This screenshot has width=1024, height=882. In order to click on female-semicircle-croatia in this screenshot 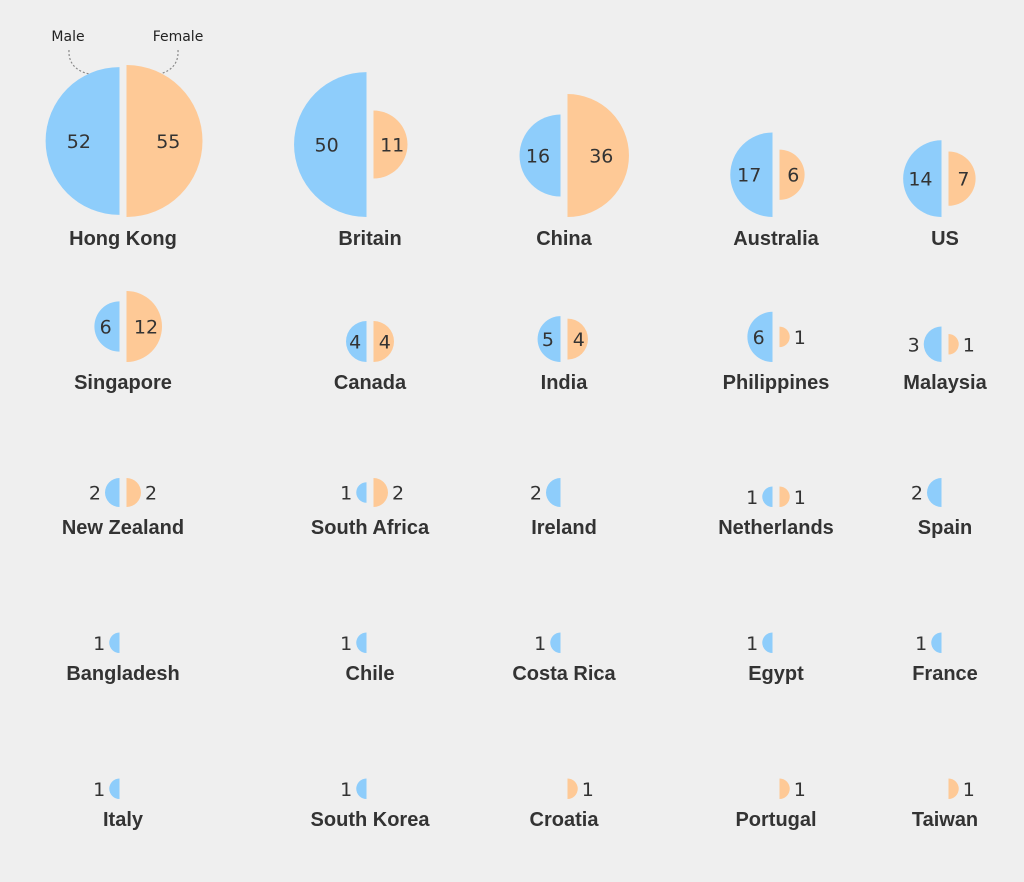, I will do `click(572, 788)`.